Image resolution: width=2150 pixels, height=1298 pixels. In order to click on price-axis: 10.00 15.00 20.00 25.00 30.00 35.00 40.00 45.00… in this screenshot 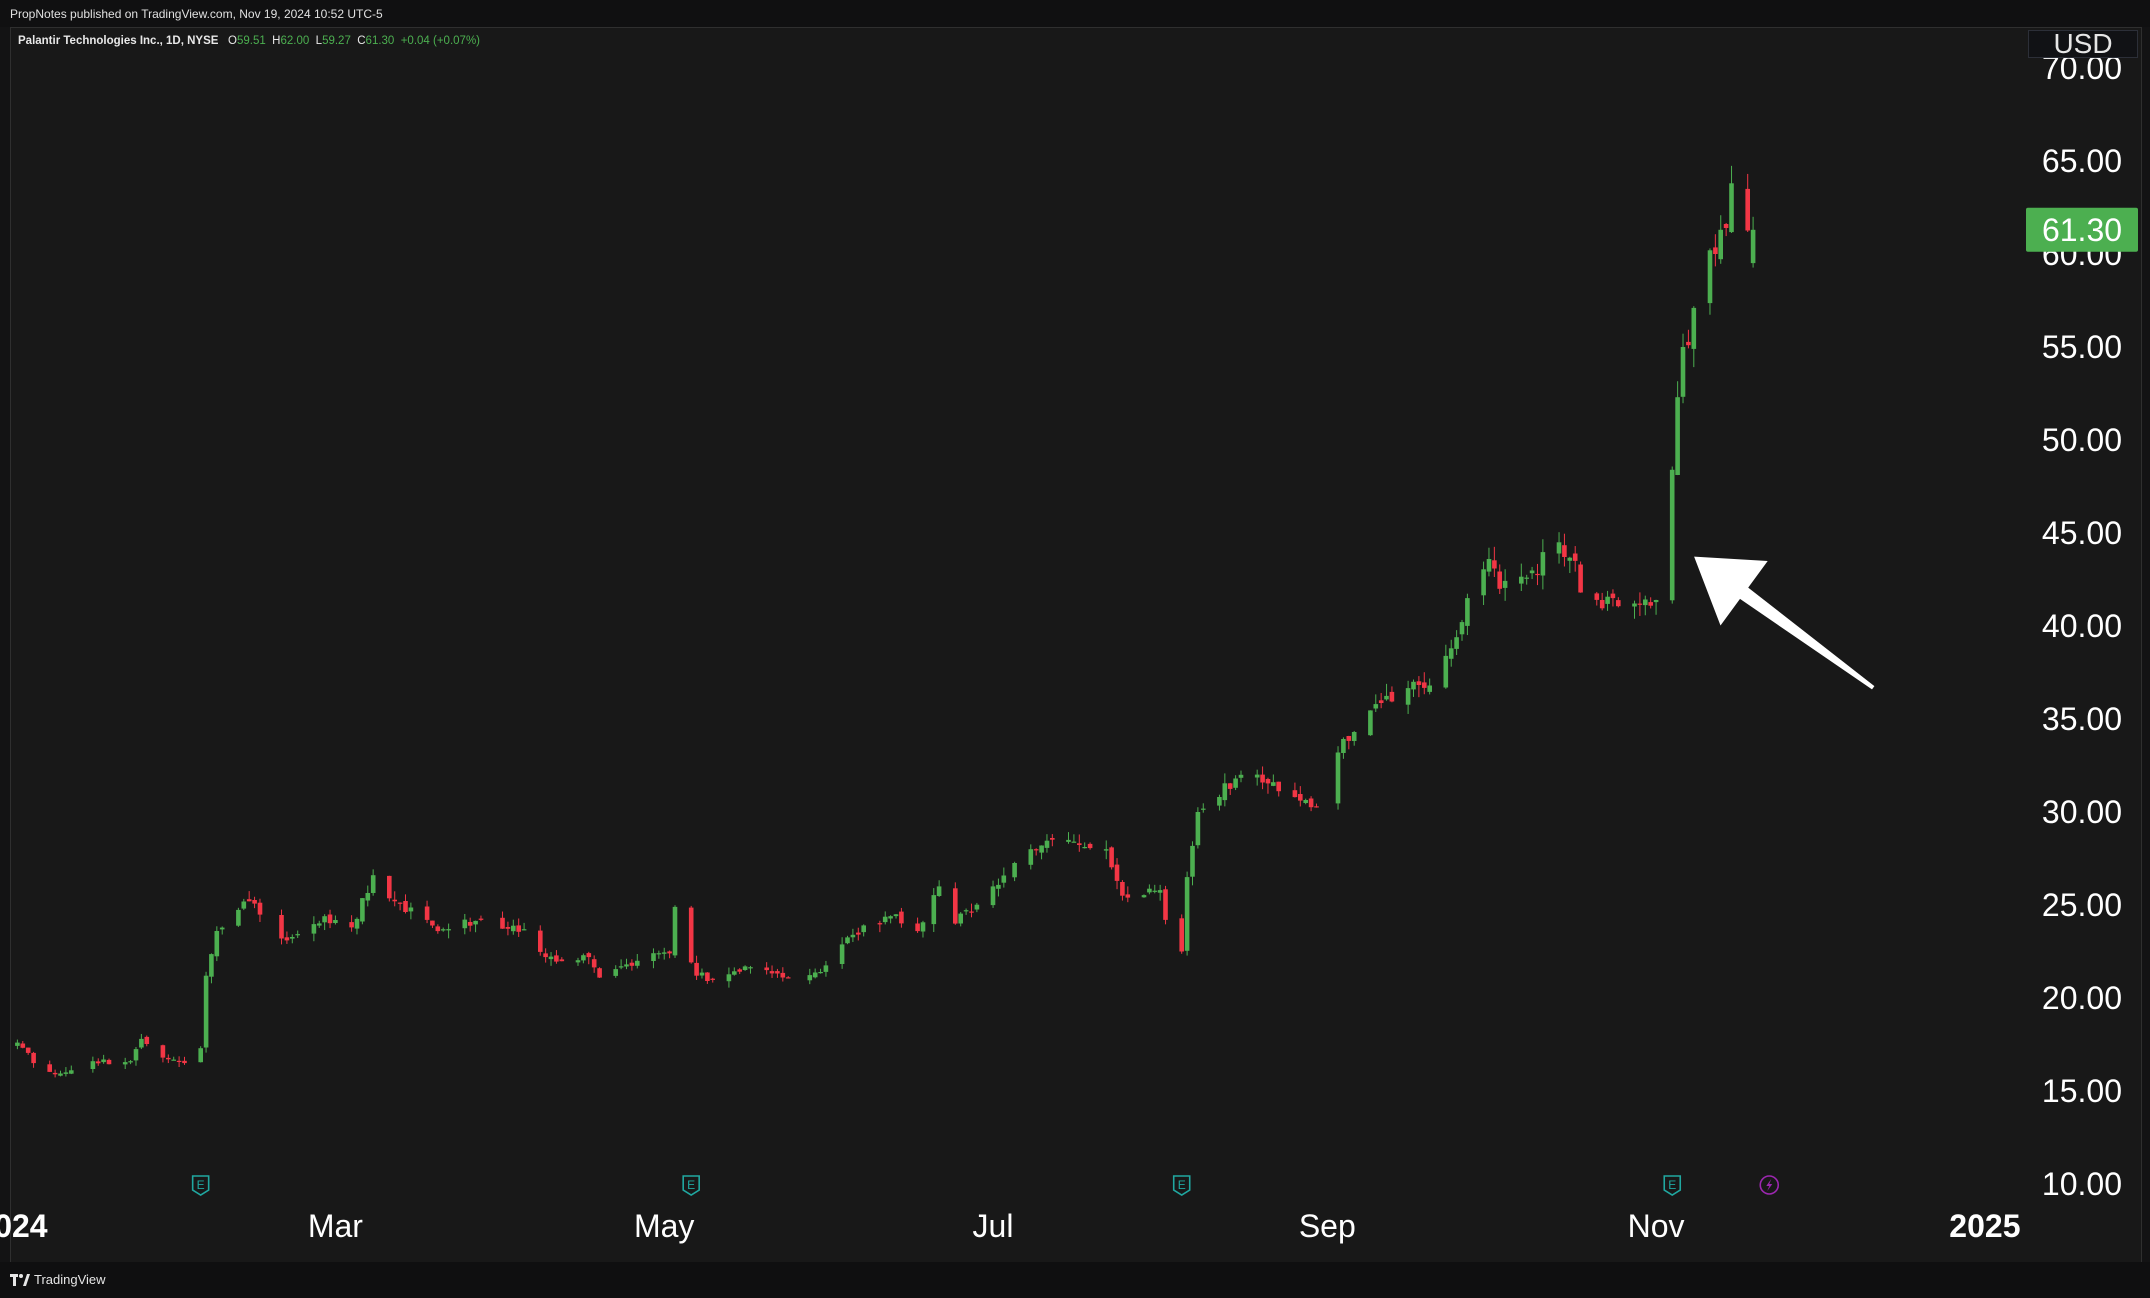, I will do `click(2082, 626)`.